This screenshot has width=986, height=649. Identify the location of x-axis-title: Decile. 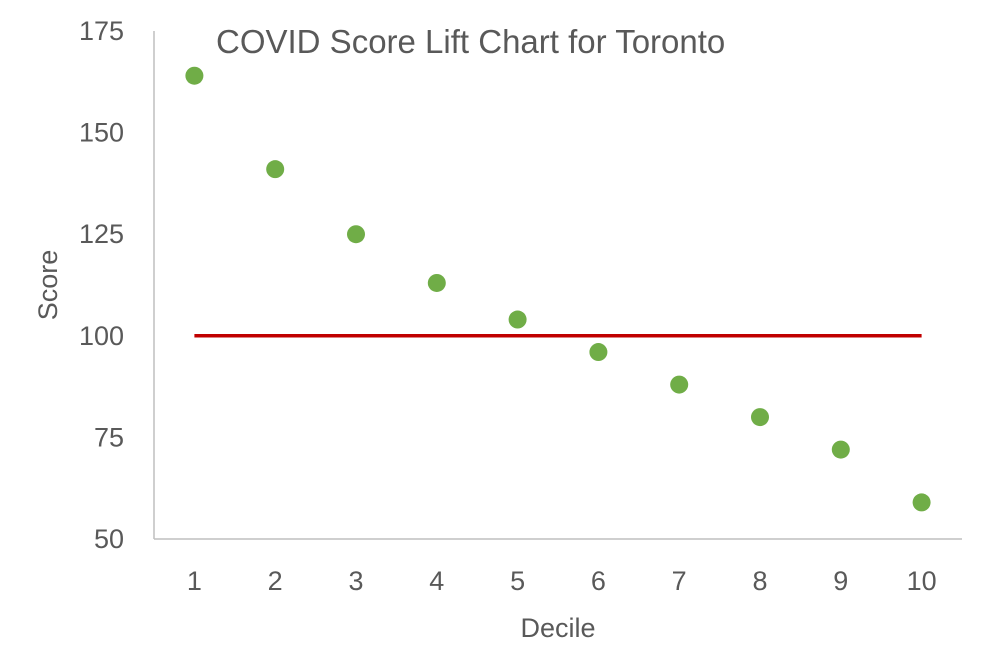
(557, 628).